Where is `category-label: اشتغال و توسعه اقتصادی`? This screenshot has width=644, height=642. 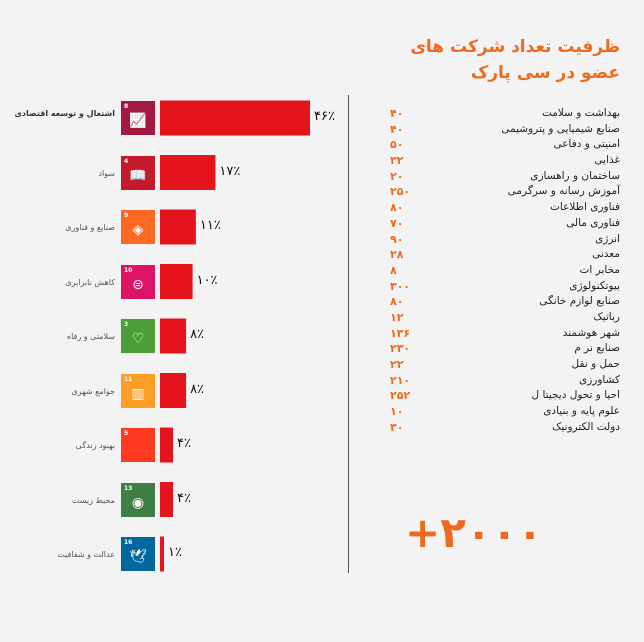
category-label: اشتغال و توسعه اقتصادی is located at coordinates (65, 113).